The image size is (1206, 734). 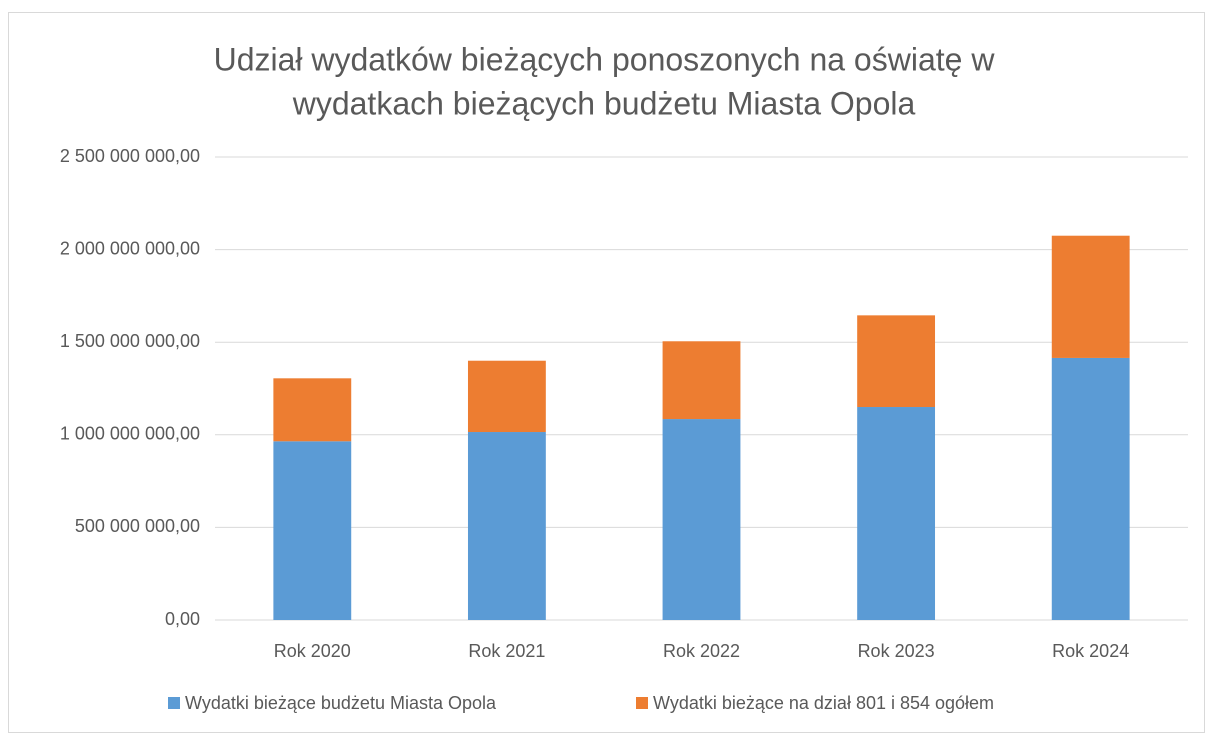 I want to click on legend-label: Wydatki bieżące budżetu Miasta Opola, so click(x=341, y=703).